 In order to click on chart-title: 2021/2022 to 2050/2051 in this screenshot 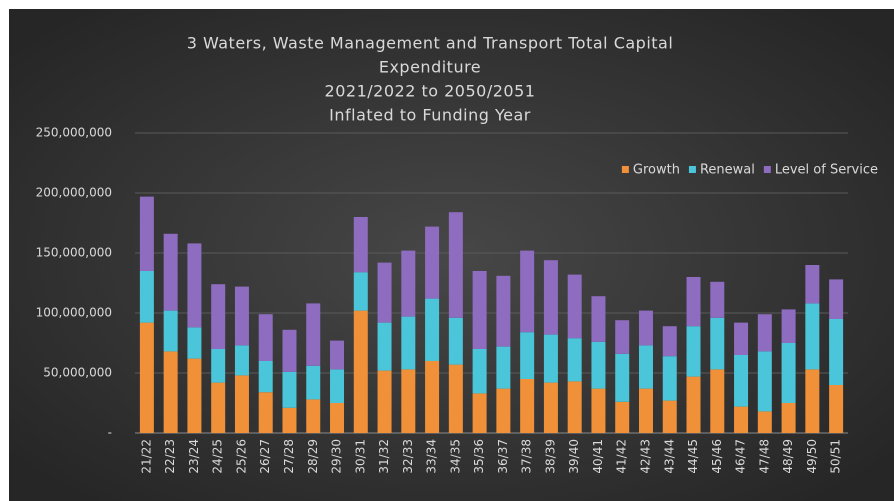, I will do `click(430, 91)`.